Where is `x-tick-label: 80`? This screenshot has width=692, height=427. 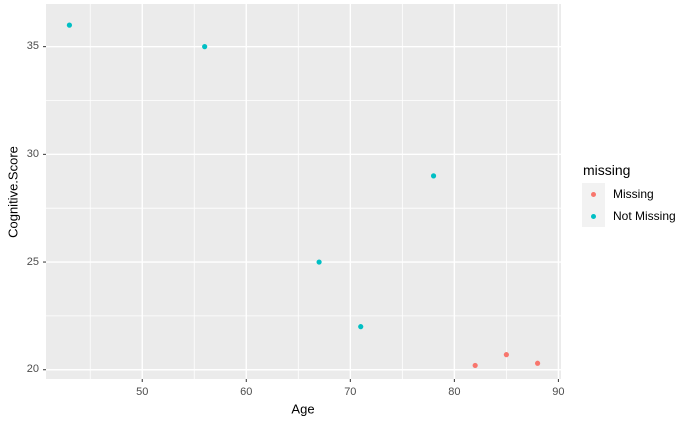 x-tick-label: 80 is located at coordinates (454, 392).